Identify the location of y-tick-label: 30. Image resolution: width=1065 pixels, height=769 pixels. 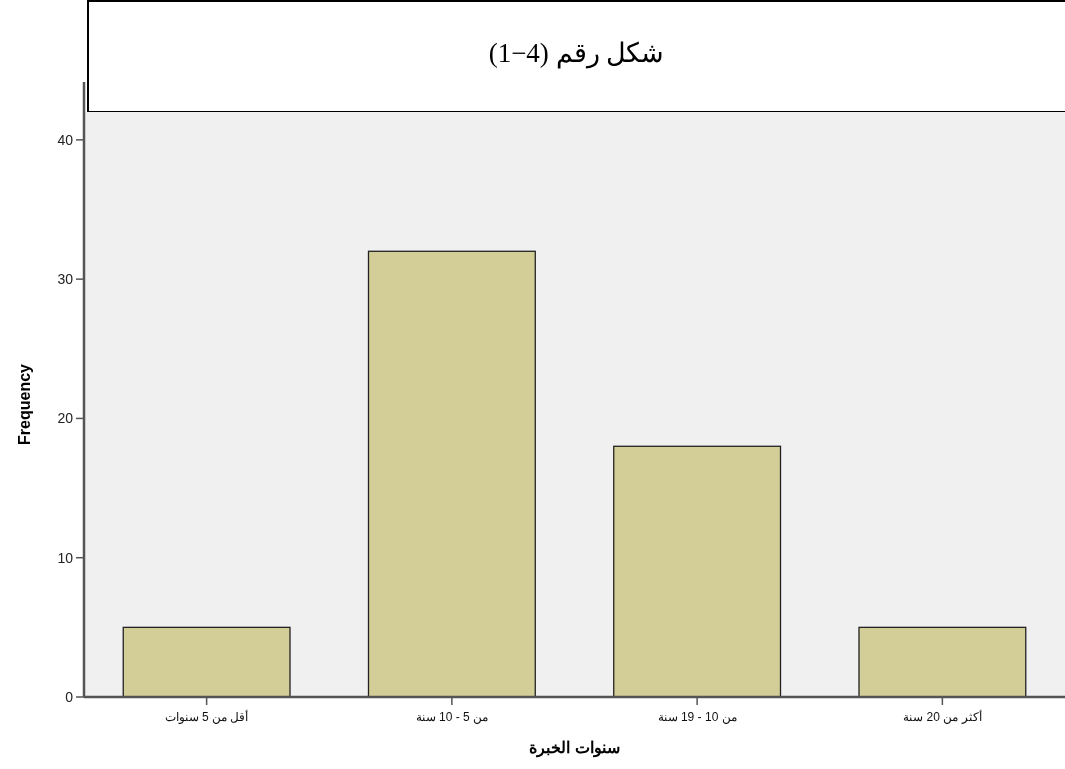
(65, 279).